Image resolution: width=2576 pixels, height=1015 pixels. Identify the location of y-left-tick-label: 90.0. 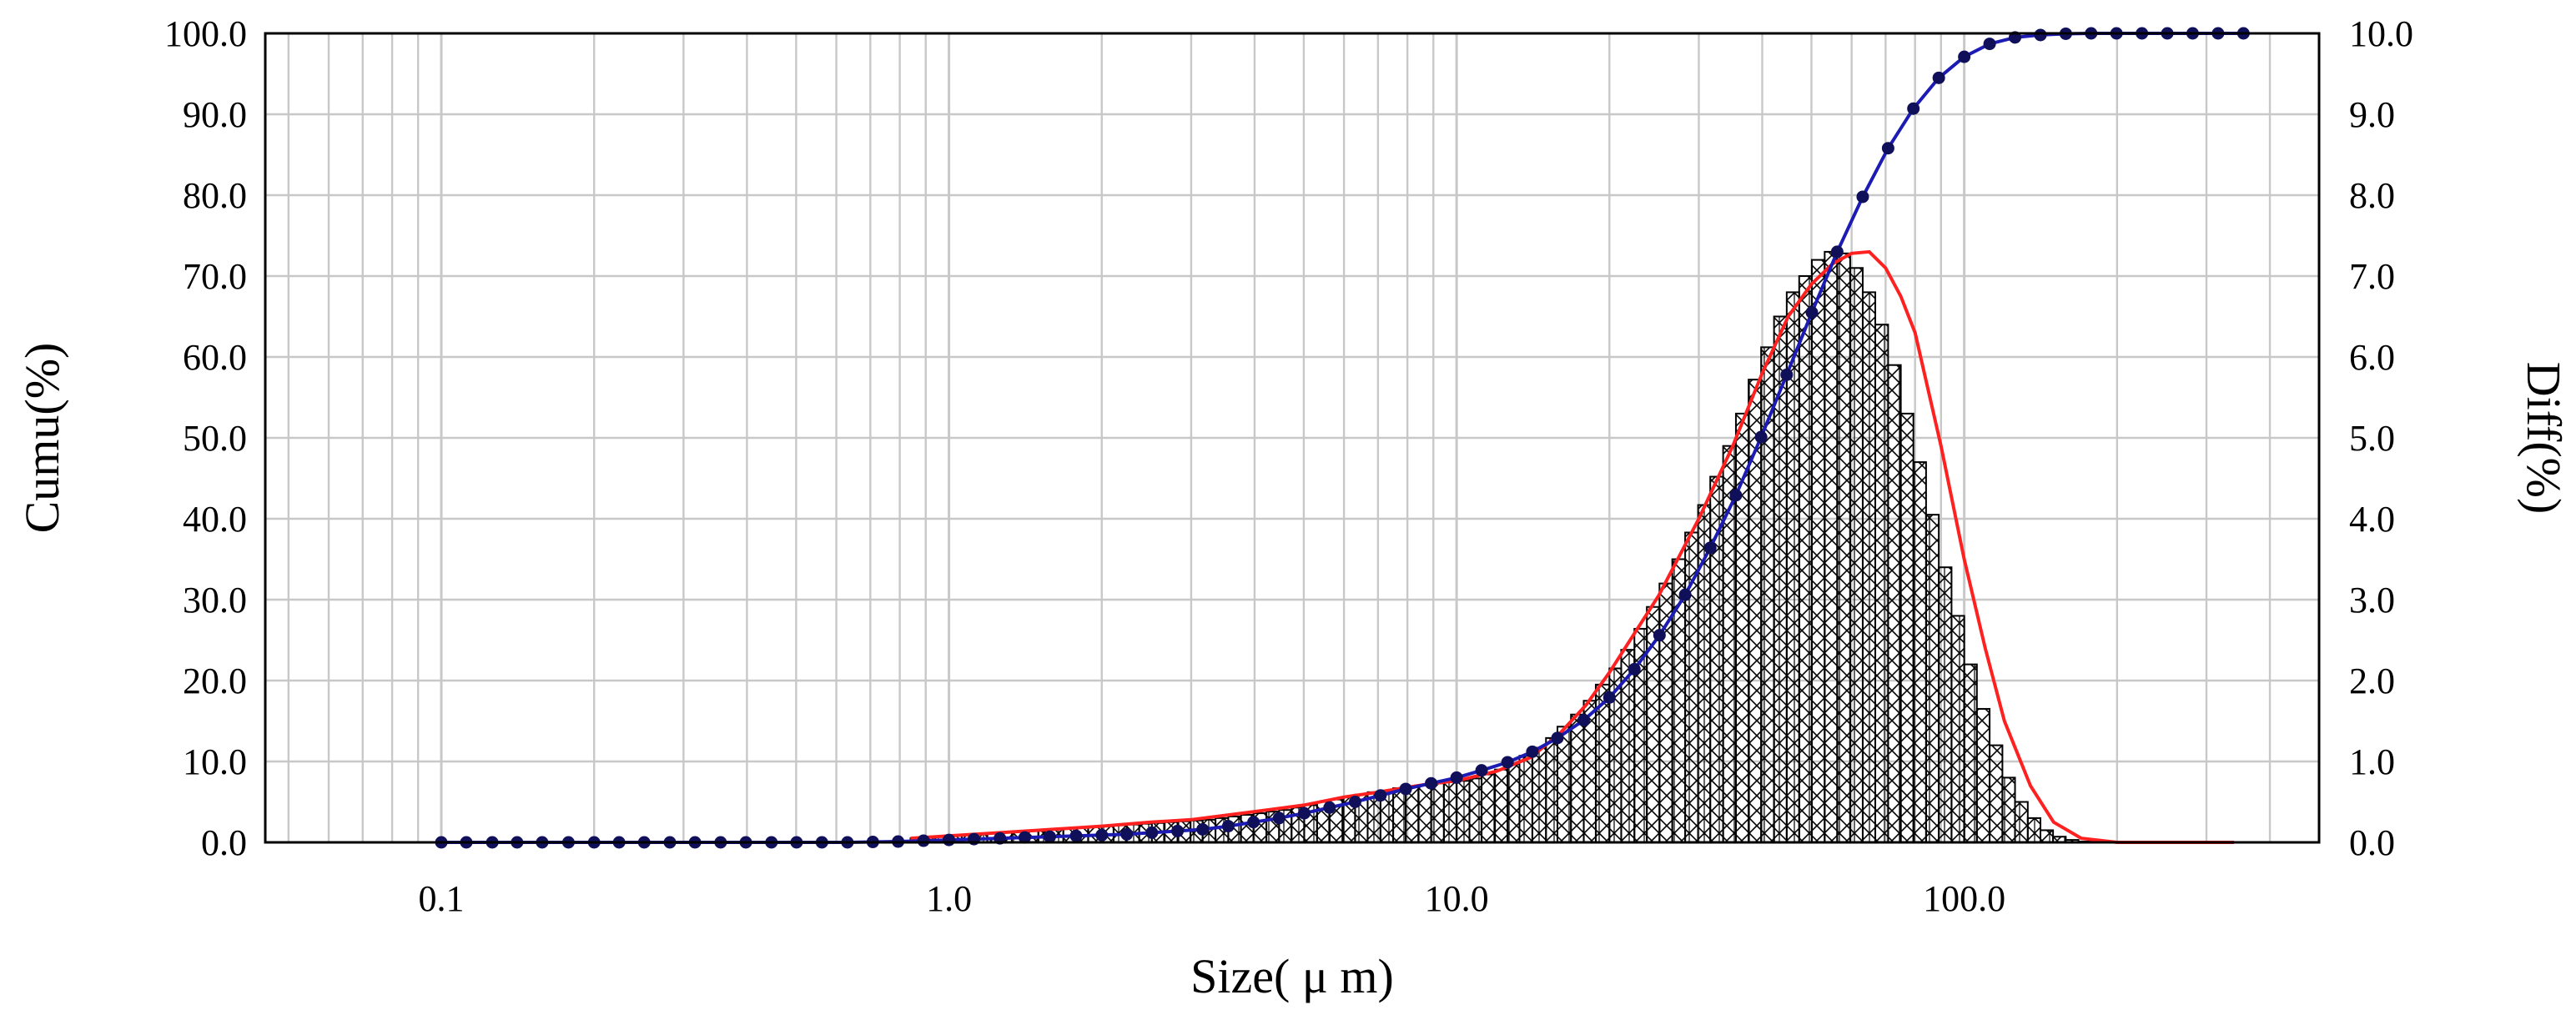
(215, 114).